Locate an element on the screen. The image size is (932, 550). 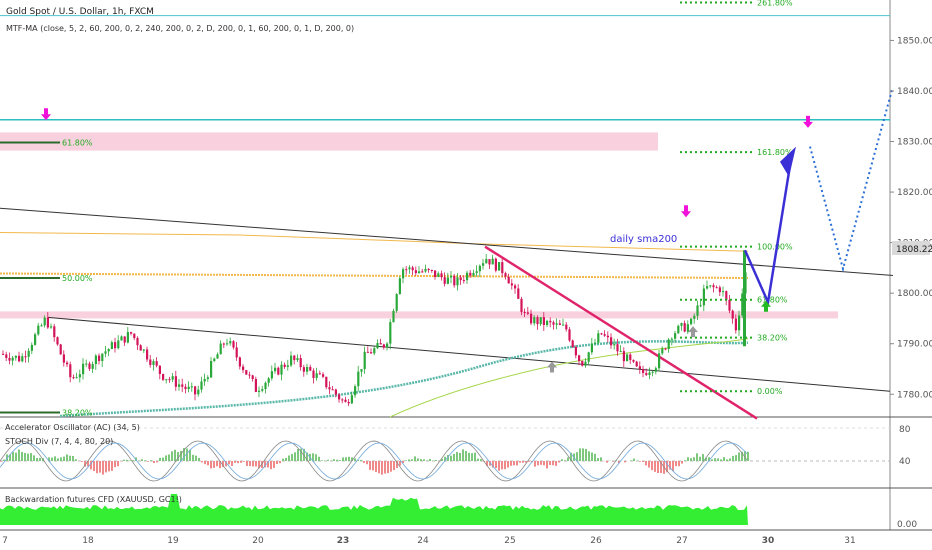
oscillator-pane is located at coordinates (445, 454).